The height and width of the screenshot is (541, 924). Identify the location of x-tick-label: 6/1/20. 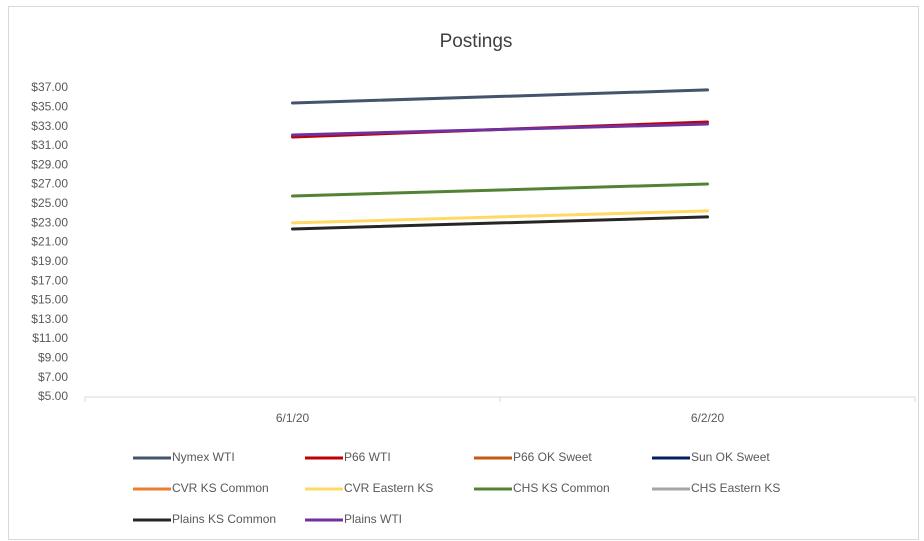
(293, 418).